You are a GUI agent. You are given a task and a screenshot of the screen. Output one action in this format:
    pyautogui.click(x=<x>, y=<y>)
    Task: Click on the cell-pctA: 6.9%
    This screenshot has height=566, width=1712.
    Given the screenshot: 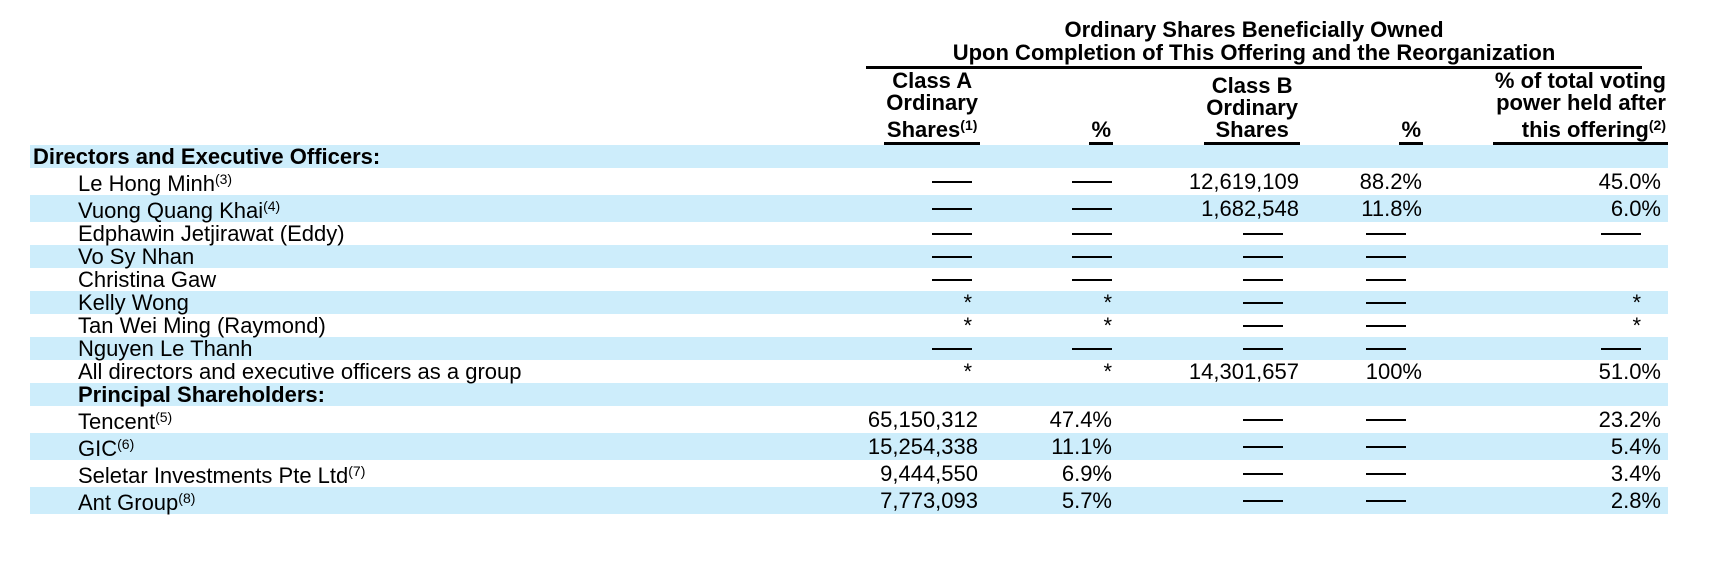 What is the action you would take?
    pyautogui.click(x=1086, y=473)
    